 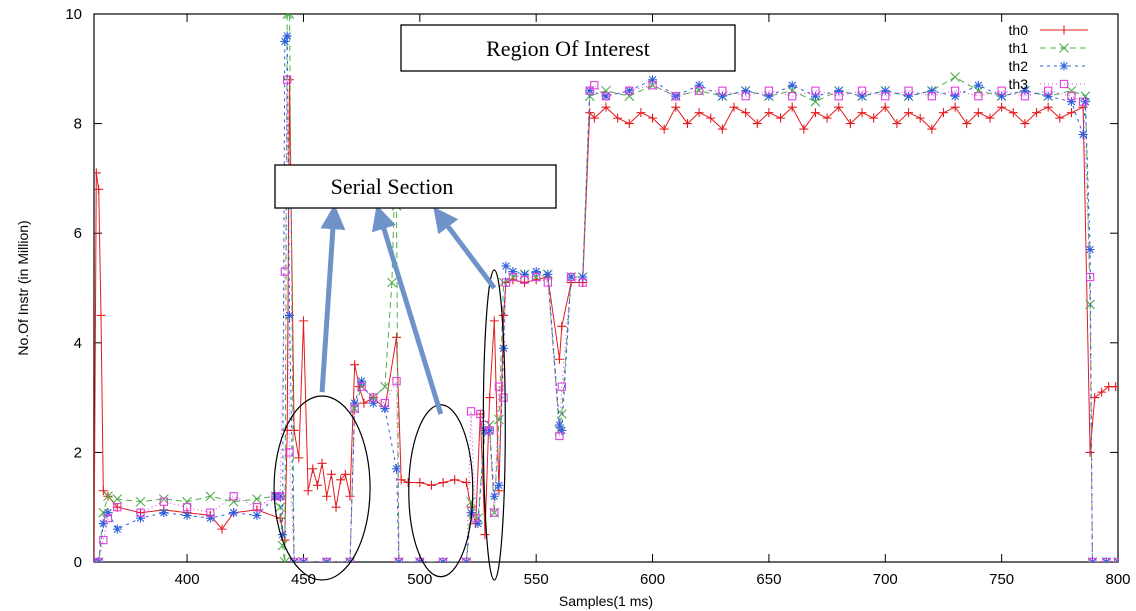 What do you see at coordinates (536, 579) in the screenshot?
I see `x-tick-label: 550` at bounding box center [536, 579].